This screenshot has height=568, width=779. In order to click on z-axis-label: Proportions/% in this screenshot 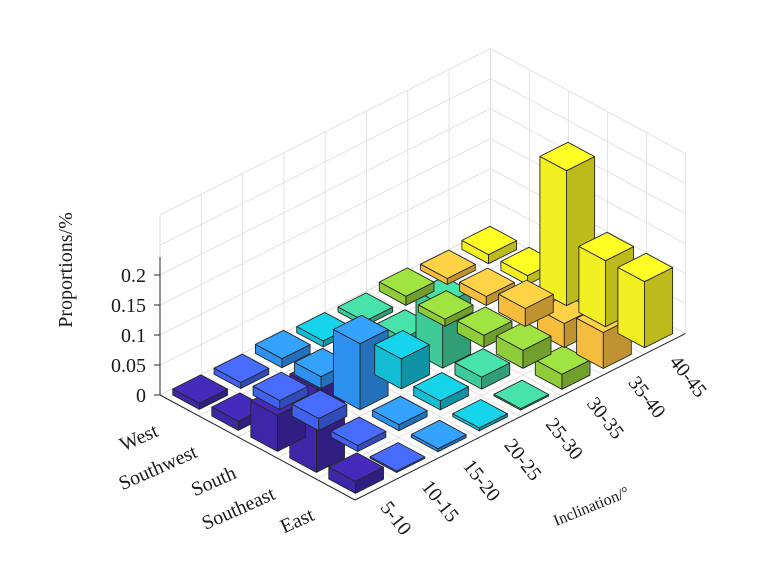, I will do `click(66, 270)`.